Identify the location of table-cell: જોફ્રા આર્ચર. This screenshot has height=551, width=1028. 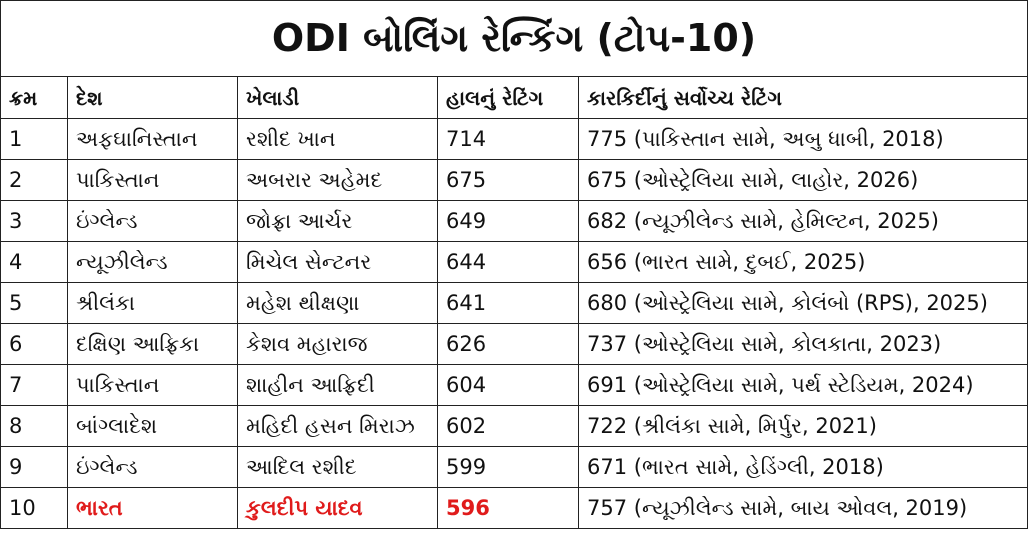
(337, 221).